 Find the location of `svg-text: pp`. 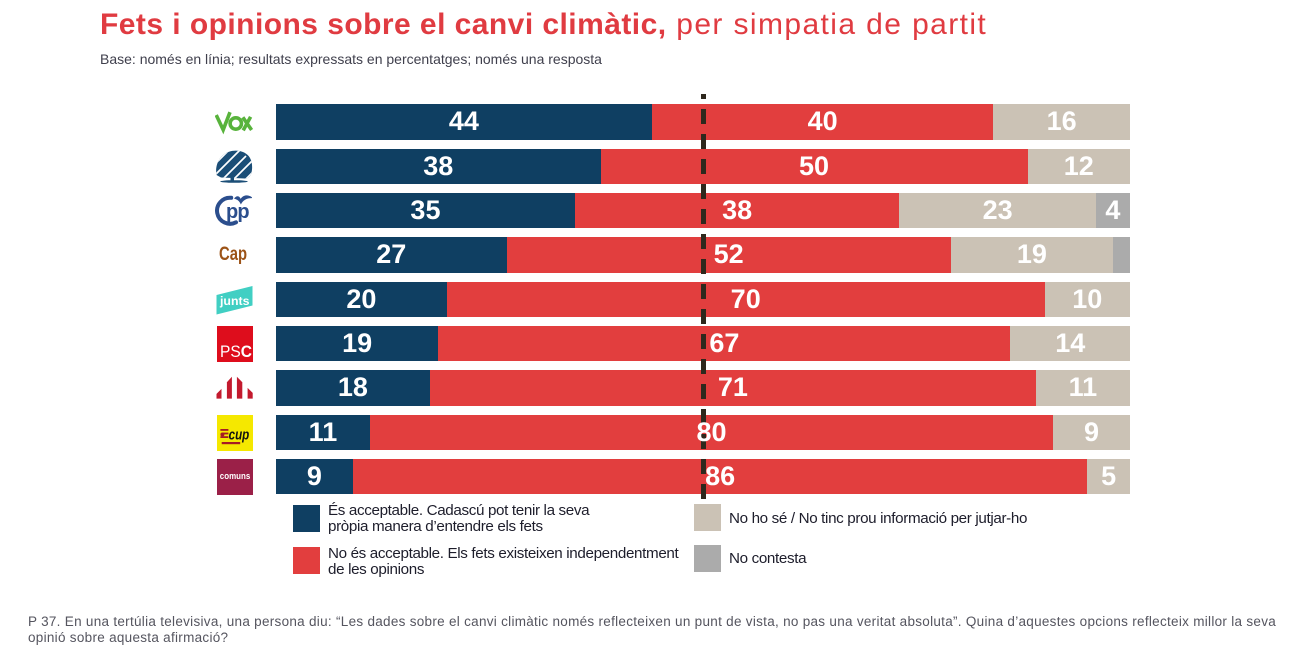

svg-text: pp is located at coordinates (237, 212).